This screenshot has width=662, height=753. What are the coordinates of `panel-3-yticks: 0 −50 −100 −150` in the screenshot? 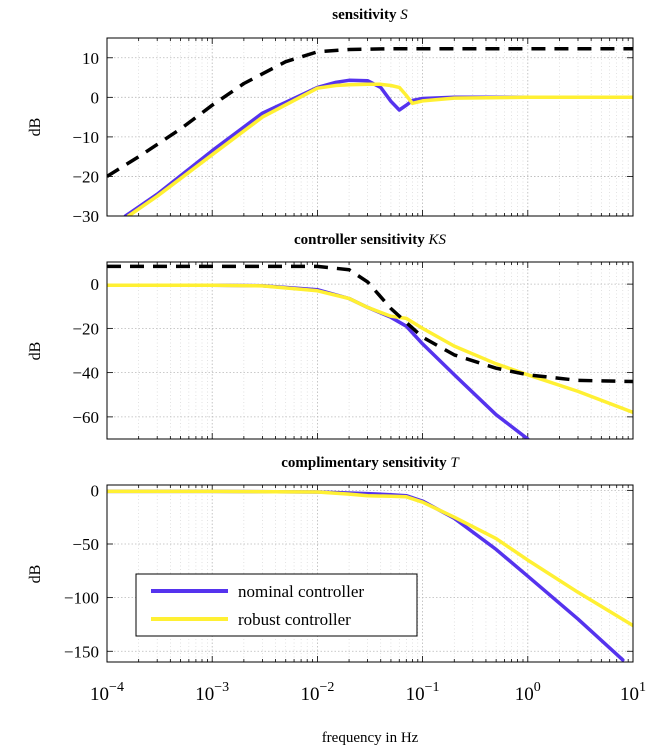 It's located at (81, 571).